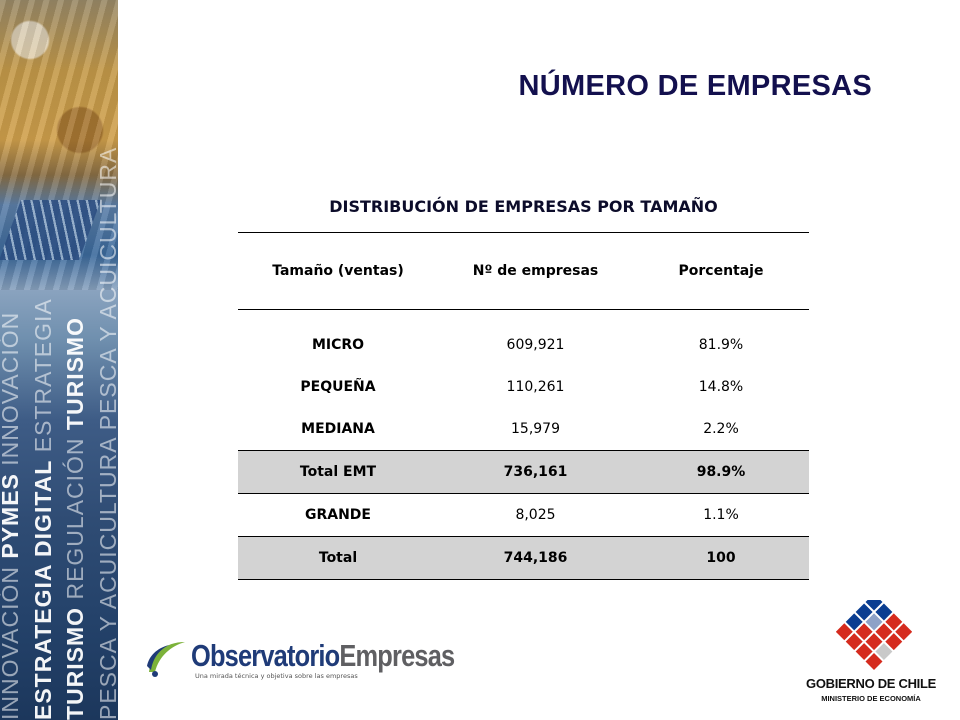 The image size is (960, 720). What do you see at coordinates (535, 558) in the screenshot?
I see `cell-count: 744,186` at bounding box center [535, 558].